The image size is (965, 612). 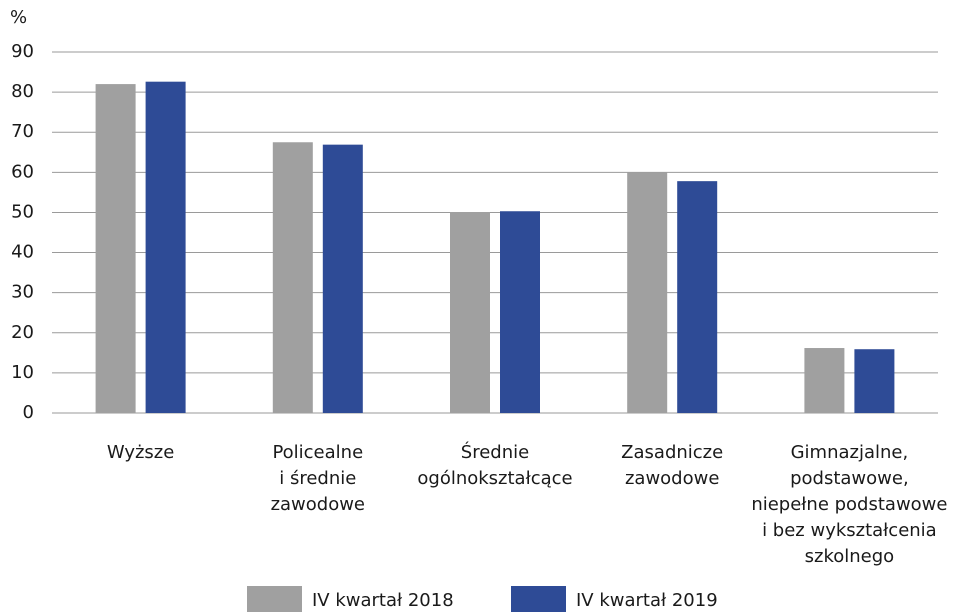 I want to click on y-tick-label: 80, so click(x=22, y=91).